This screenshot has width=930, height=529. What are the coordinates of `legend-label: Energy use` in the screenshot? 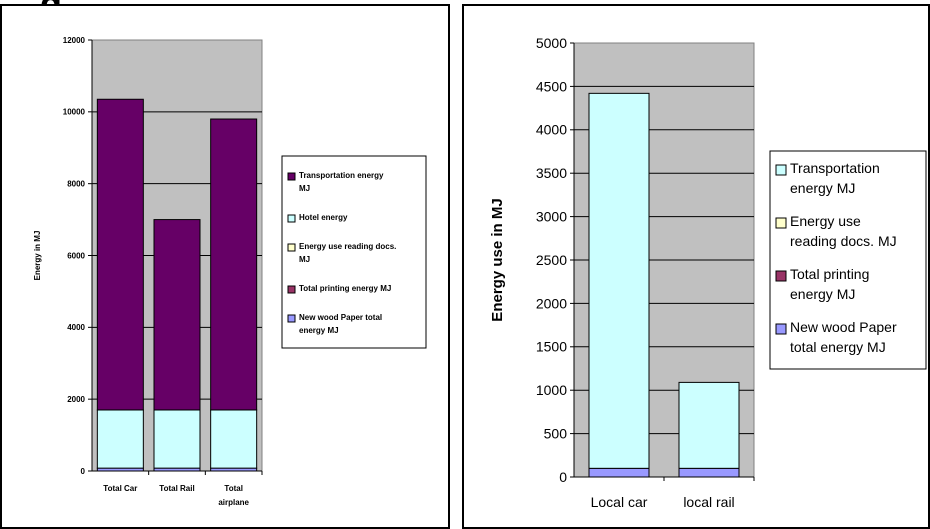 It's located at (825, 221).